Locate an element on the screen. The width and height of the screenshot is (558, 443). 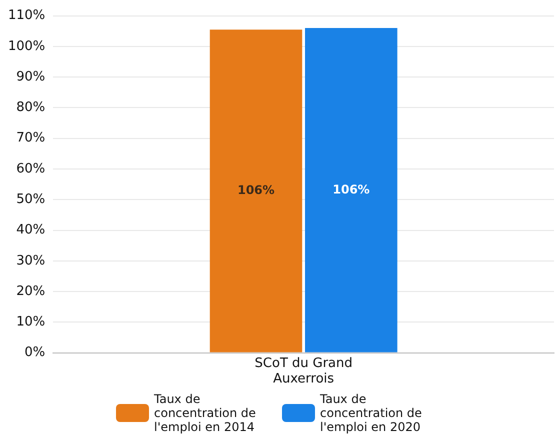
y-tick-label: 0% is located at coordinates (35, 352).